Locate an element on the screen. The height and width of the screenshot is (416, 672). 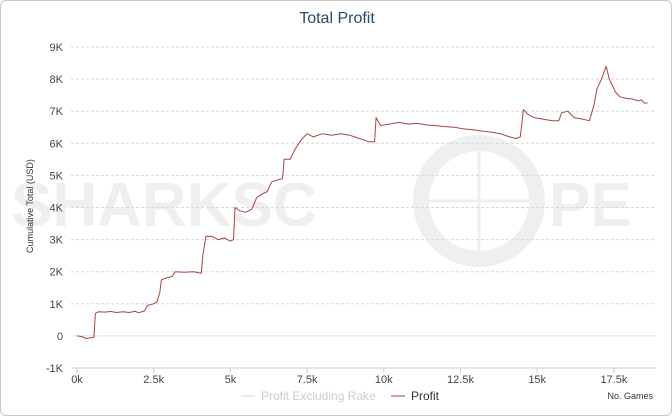
y-tick-label: 9K is located at coordinates (57, 48).